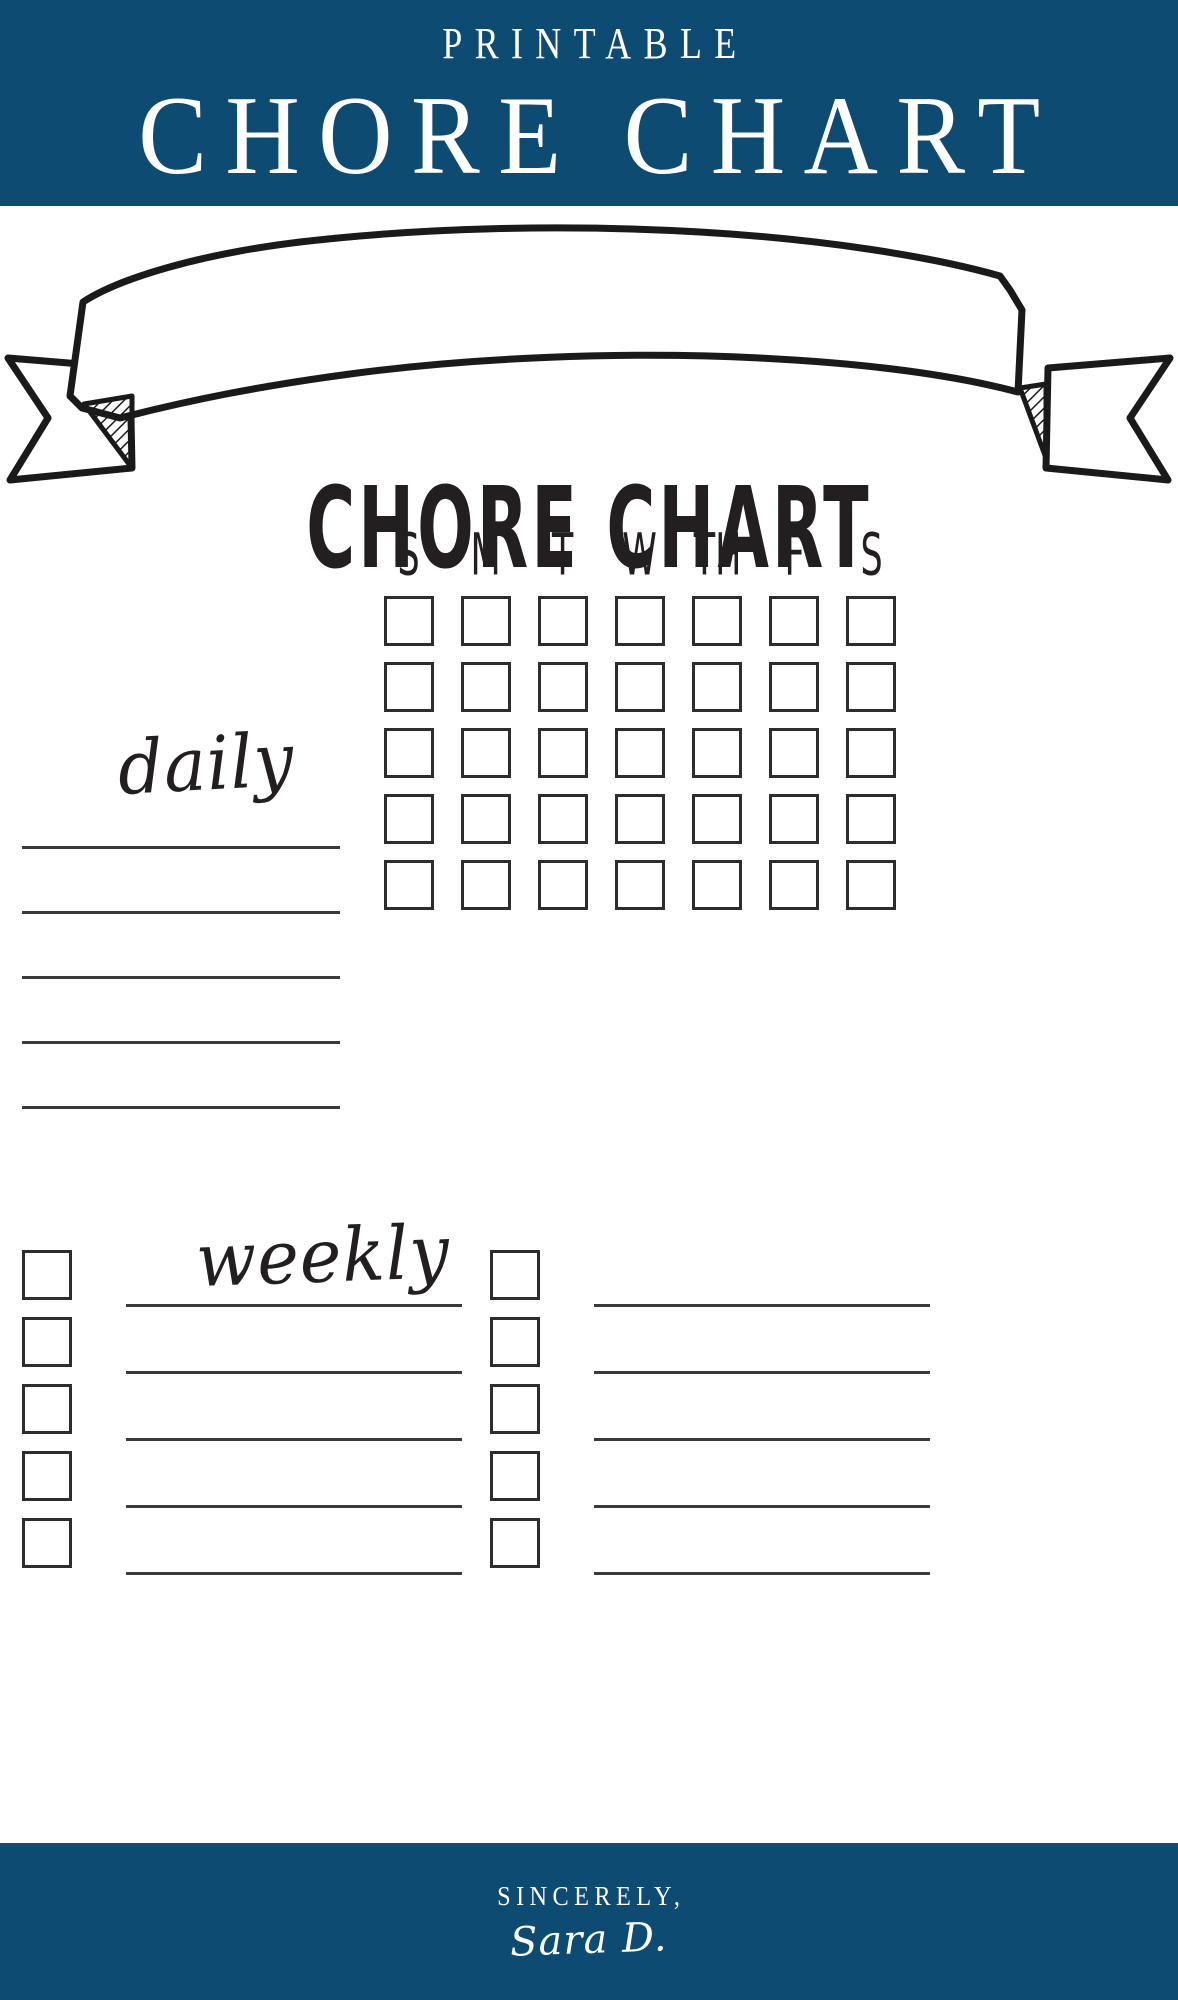  What do you see at coordinates (1108, 419) in the screenshot?
I see `ribbon-right-tail` at bounding box center [1108, 419].